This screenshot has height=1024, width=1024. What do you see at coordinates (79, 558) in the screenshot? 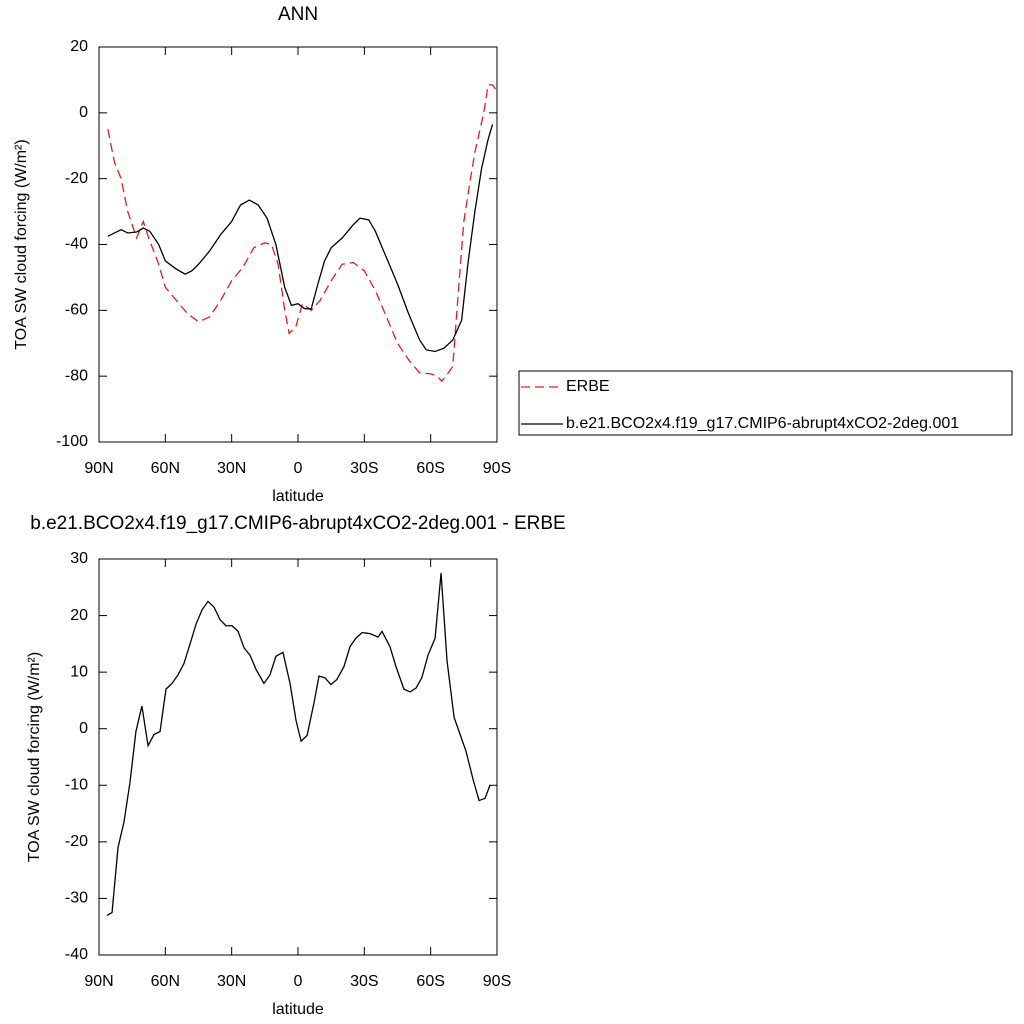
I see `y-tick-label: 30` at bounding box center [79, 558].